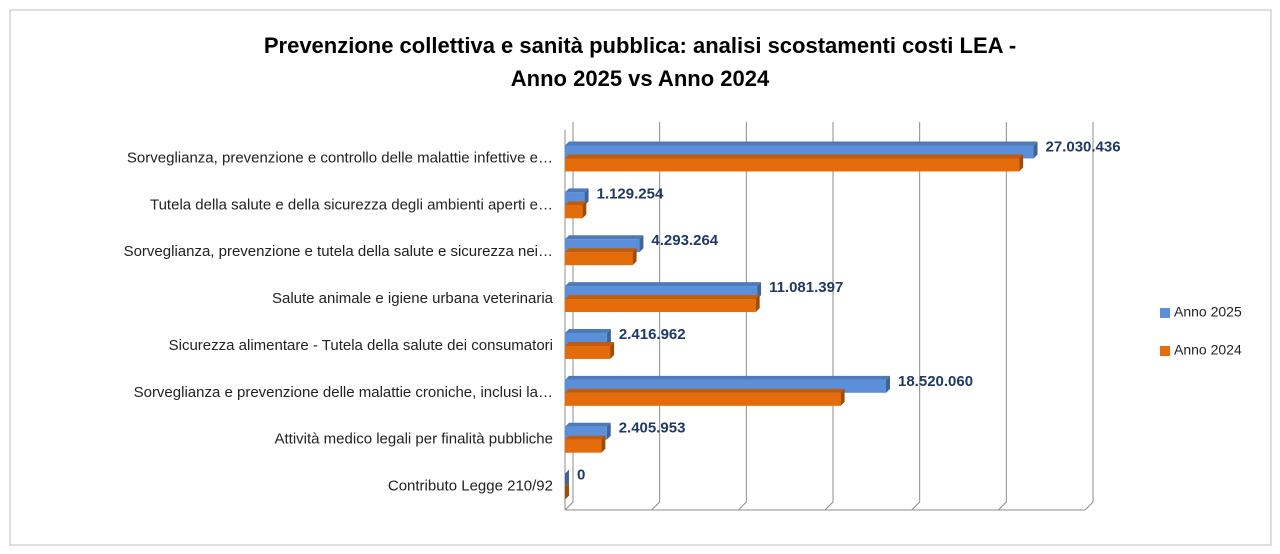 The width and height of the screenshot is (1280, 554). Describe the element at coordinates (470, 486) in the screenshot. I see `category-label: Contributo Legge 210/92` at that location.